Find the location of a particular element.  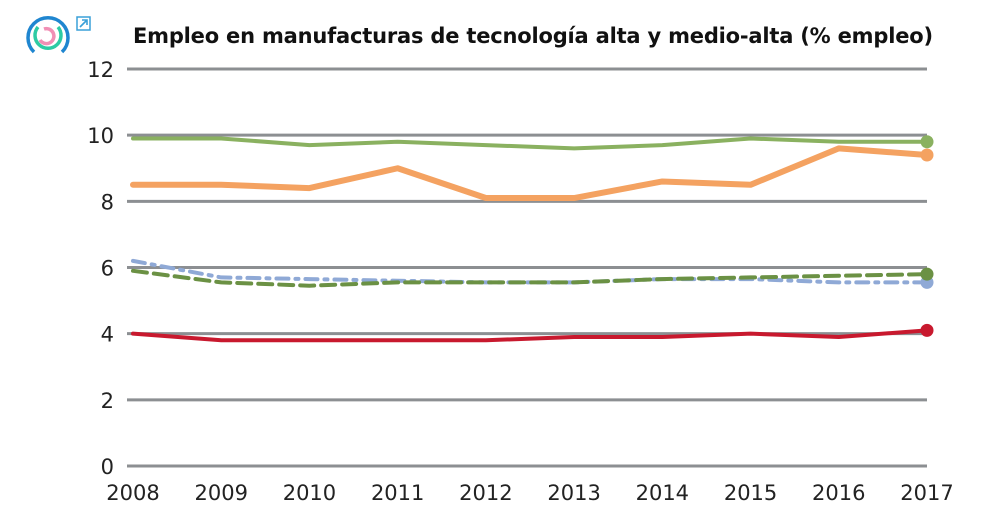

x-tick-label: 2016 is located at coordinates (838, 493).